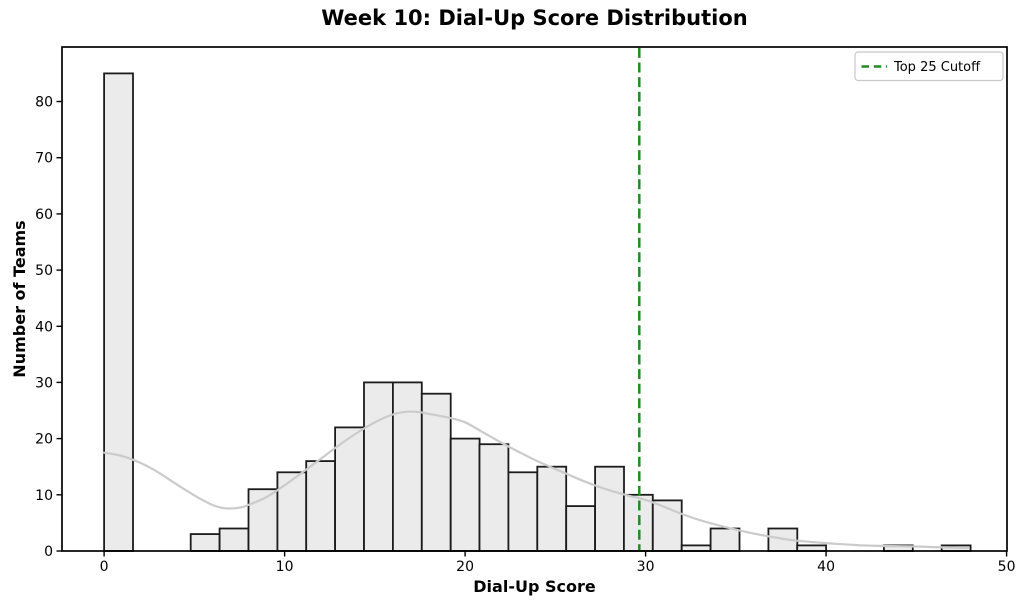 This screenshot has width=1024, height=608. Describe the element at coordinates (44, 496) in the screenshot. I see `y-tick-label: 10` at that location.